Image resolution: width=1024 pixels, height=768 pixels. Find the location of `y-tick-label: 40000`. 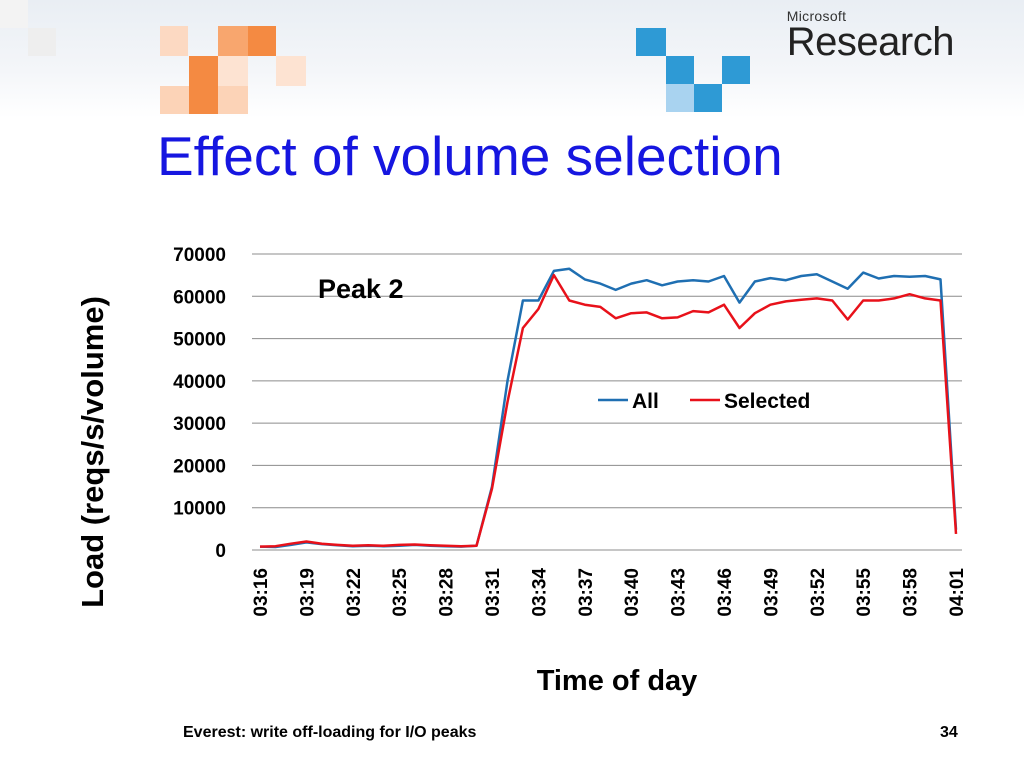

y-tick-label: 40000 is located at coordinates (199, 382).